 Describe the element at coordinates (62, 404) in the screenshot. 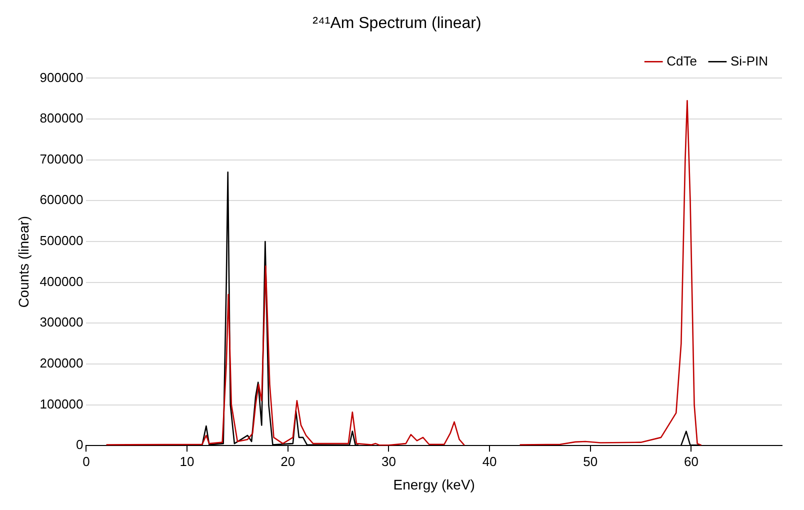

I see `y-tick-label: 100000` at that location.